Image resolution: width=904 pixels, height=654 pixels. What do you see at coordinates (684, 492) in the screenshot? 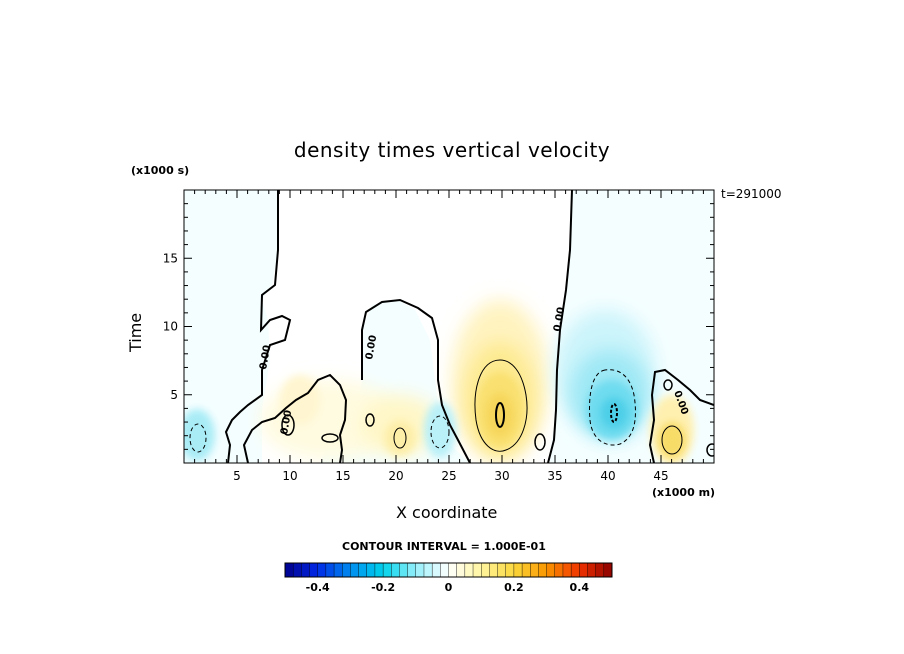
I see `x-units-label: (x1000 m)` at bounding box center [684, 492].